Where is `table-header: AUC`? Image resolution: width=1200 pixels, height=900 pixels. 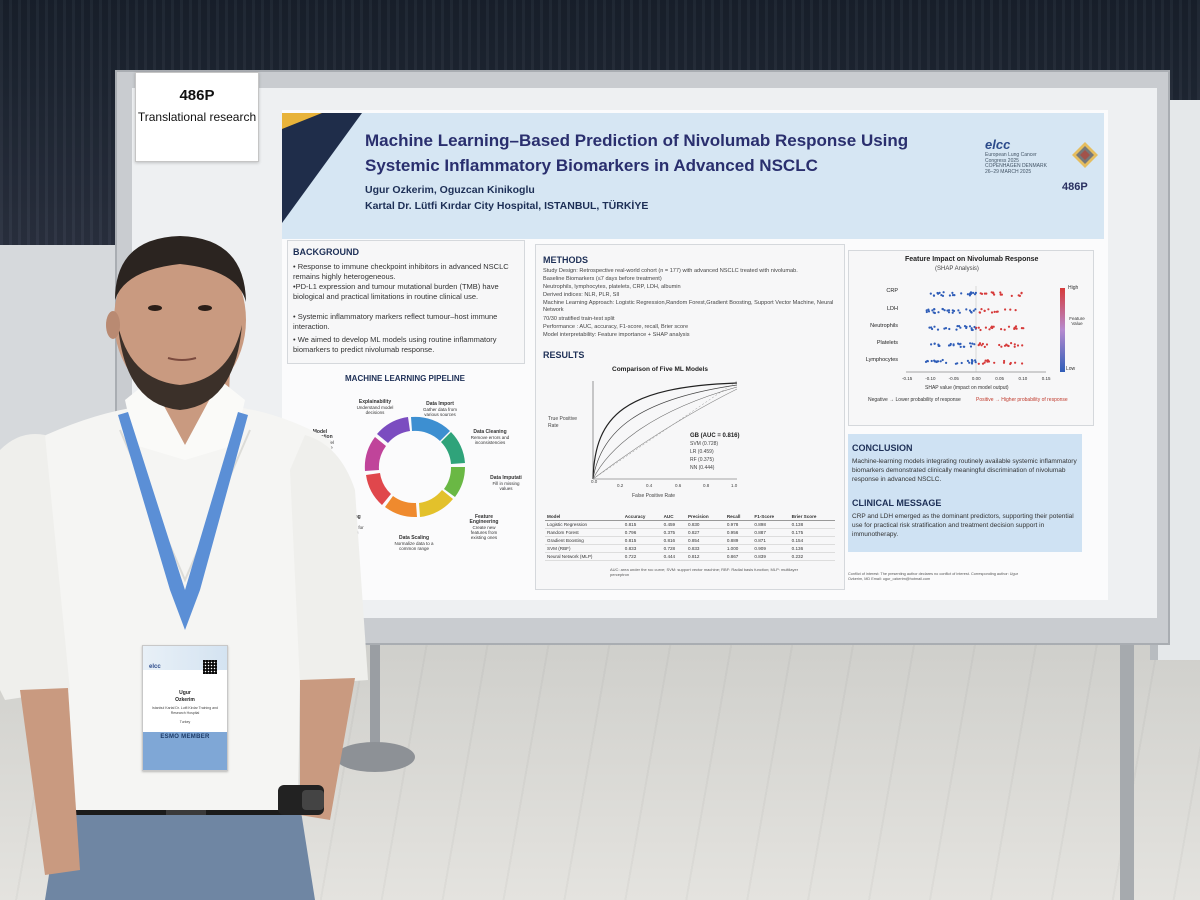 table-header: AUC is located at coordinates (673, 517).